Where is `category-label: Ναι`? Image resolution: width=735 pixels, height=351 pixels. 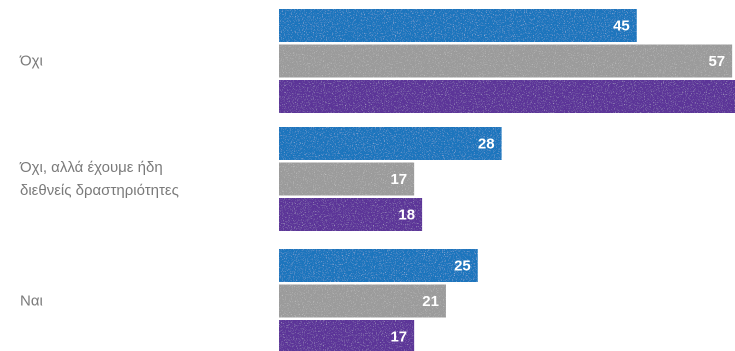
category-label: Ναι is located at coordinates (31, 301).